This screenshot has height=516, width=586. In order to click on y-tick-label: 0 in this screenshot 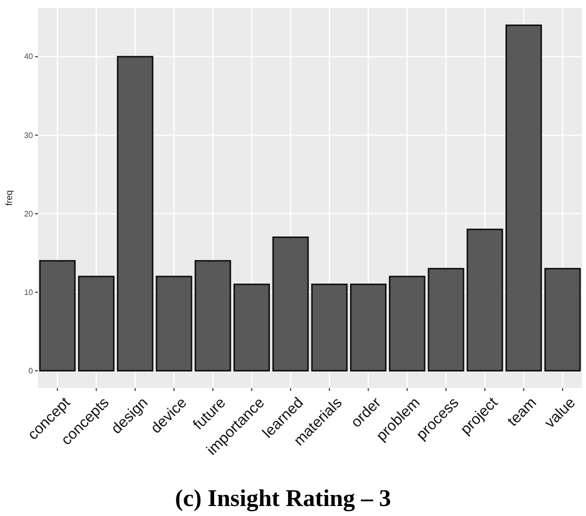, I will do `click(31, 371)`.